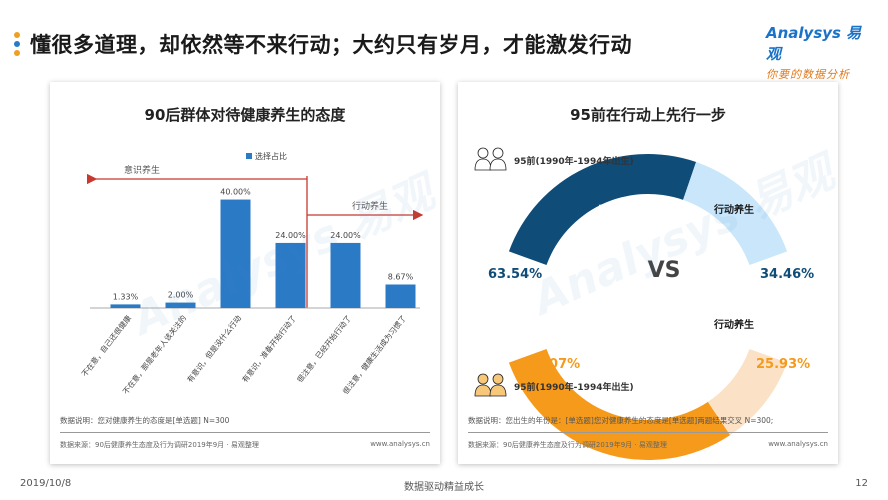 The image size is (888, 500). What do you see at coordinates (664, 270) in the screenshot?
I see `vs-label: VS` at bounding box center [664, 270].